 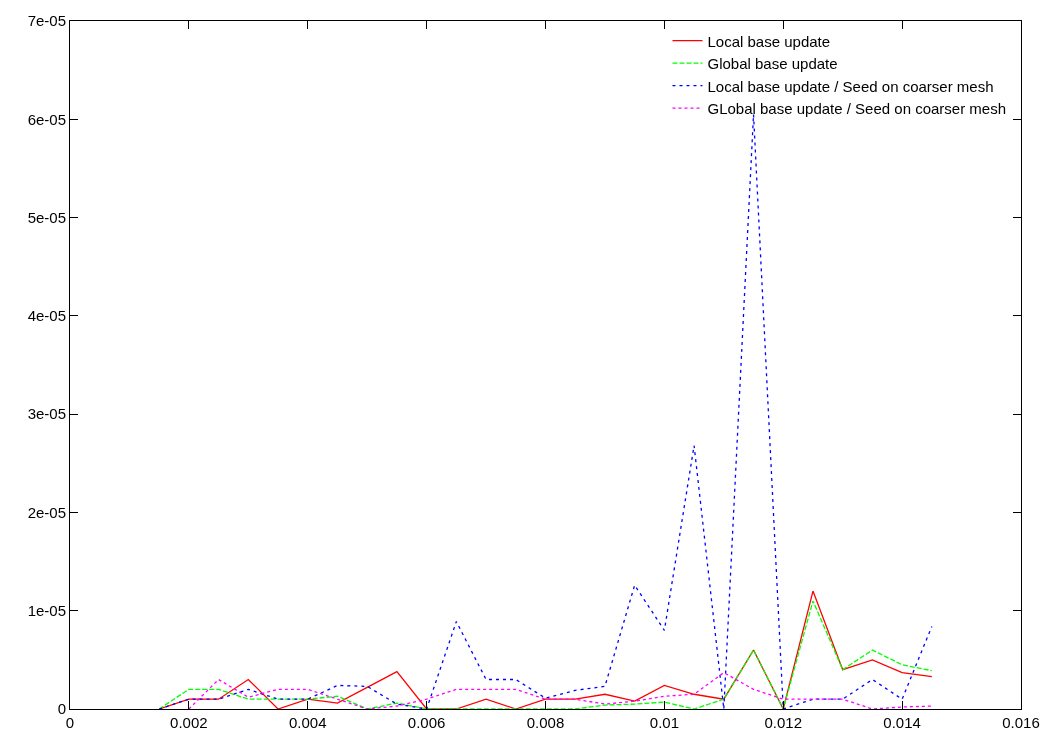 I want to click on y-tick-label: 0, so click(x=61, y=709).